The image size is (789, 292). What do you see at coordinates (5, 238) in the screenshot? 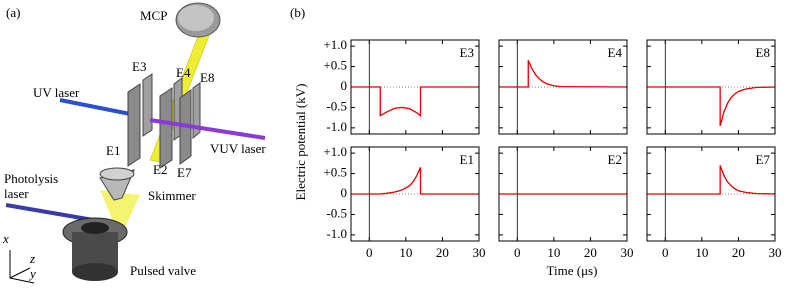
I see `axis-label: x` at bounding box center [5, 238].